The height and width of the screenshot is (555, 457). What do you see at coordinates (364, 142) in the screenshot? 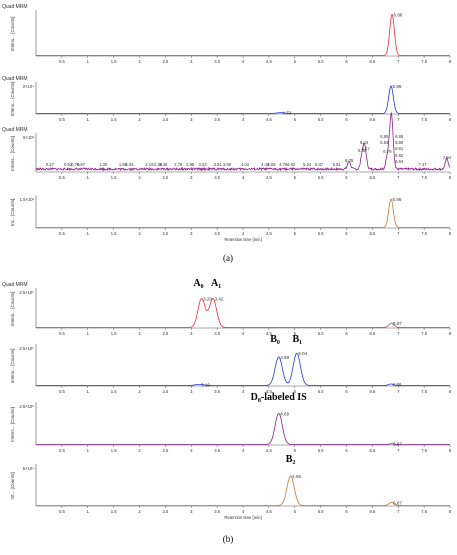
I see `peak-label: 6.34` at bounding box center [364, 142].